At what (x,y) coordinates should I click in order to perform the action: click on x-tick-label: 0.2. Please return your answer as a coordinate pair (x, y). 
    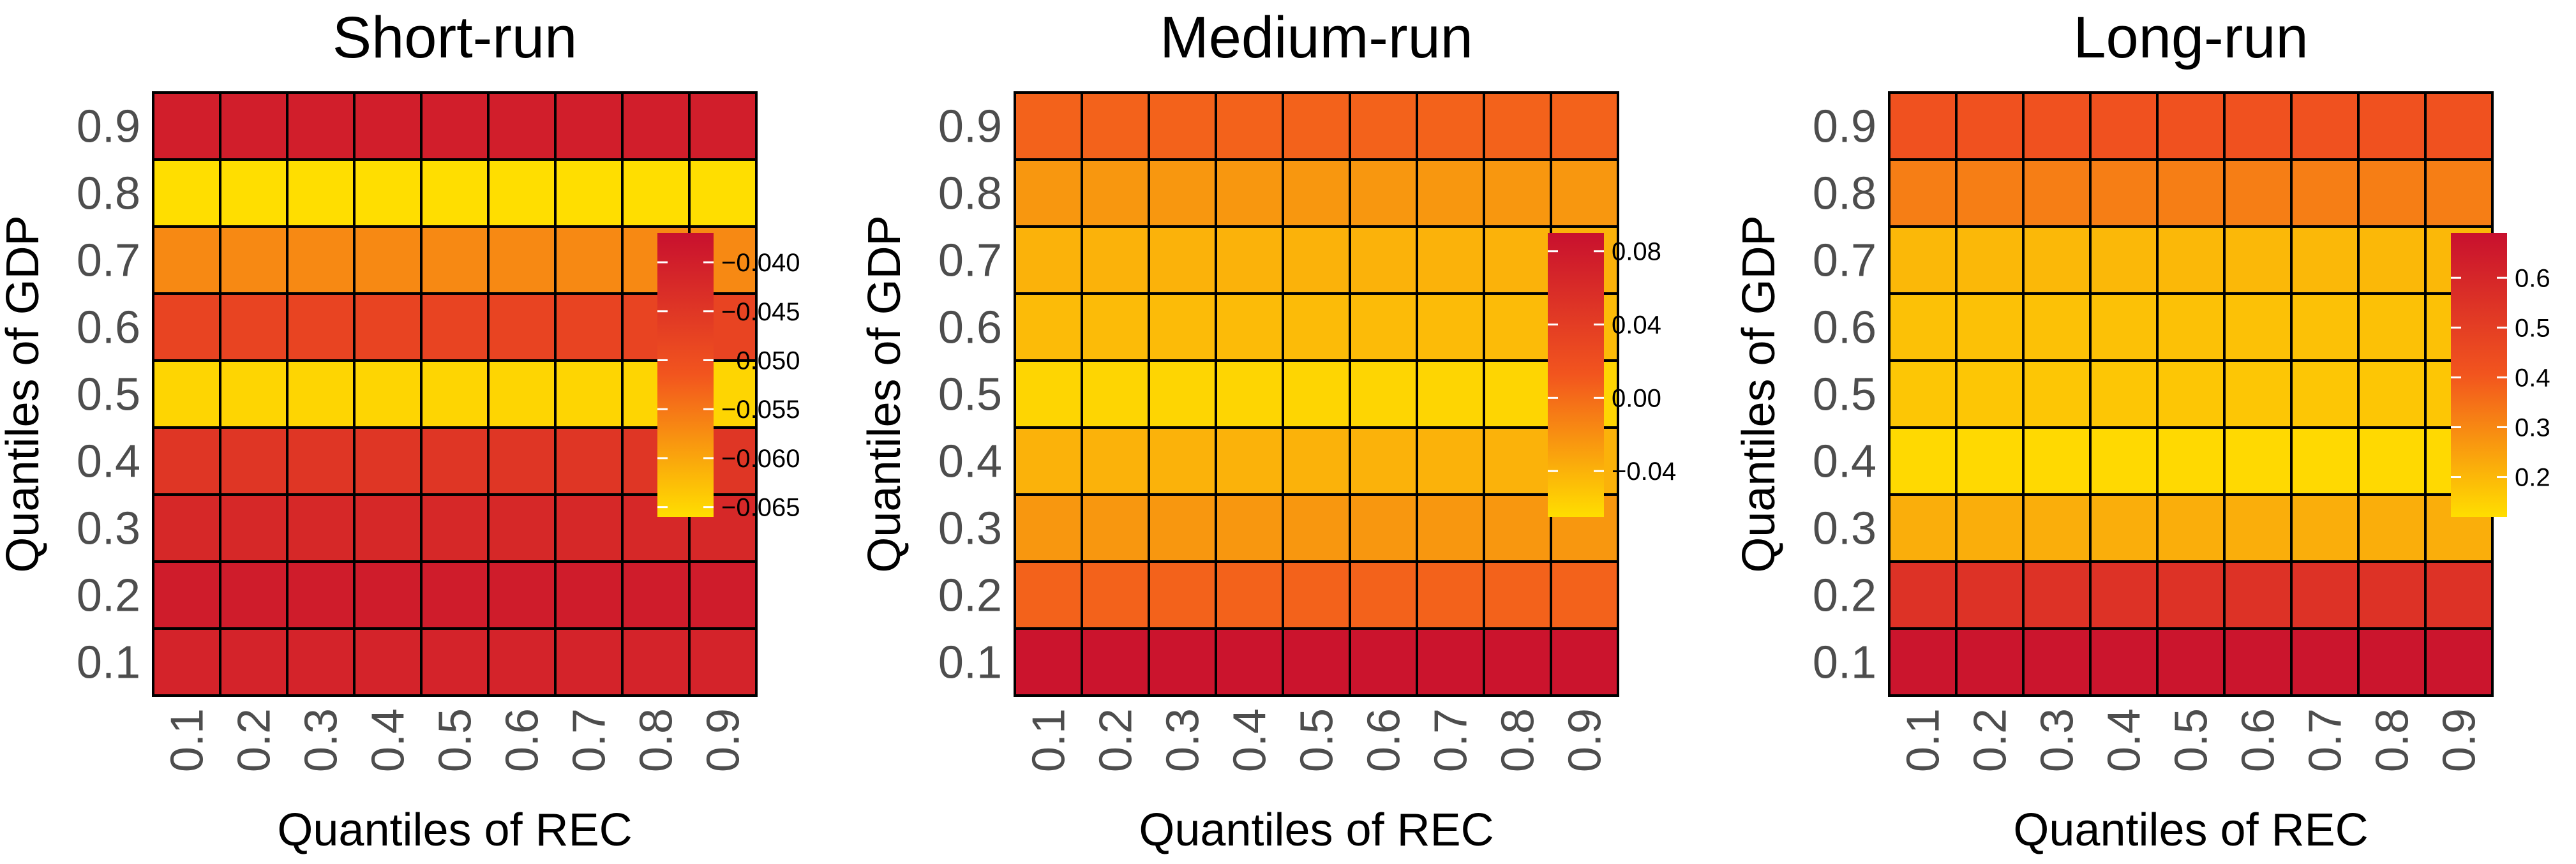
    Looking at the image, I should click on (1990, 740).